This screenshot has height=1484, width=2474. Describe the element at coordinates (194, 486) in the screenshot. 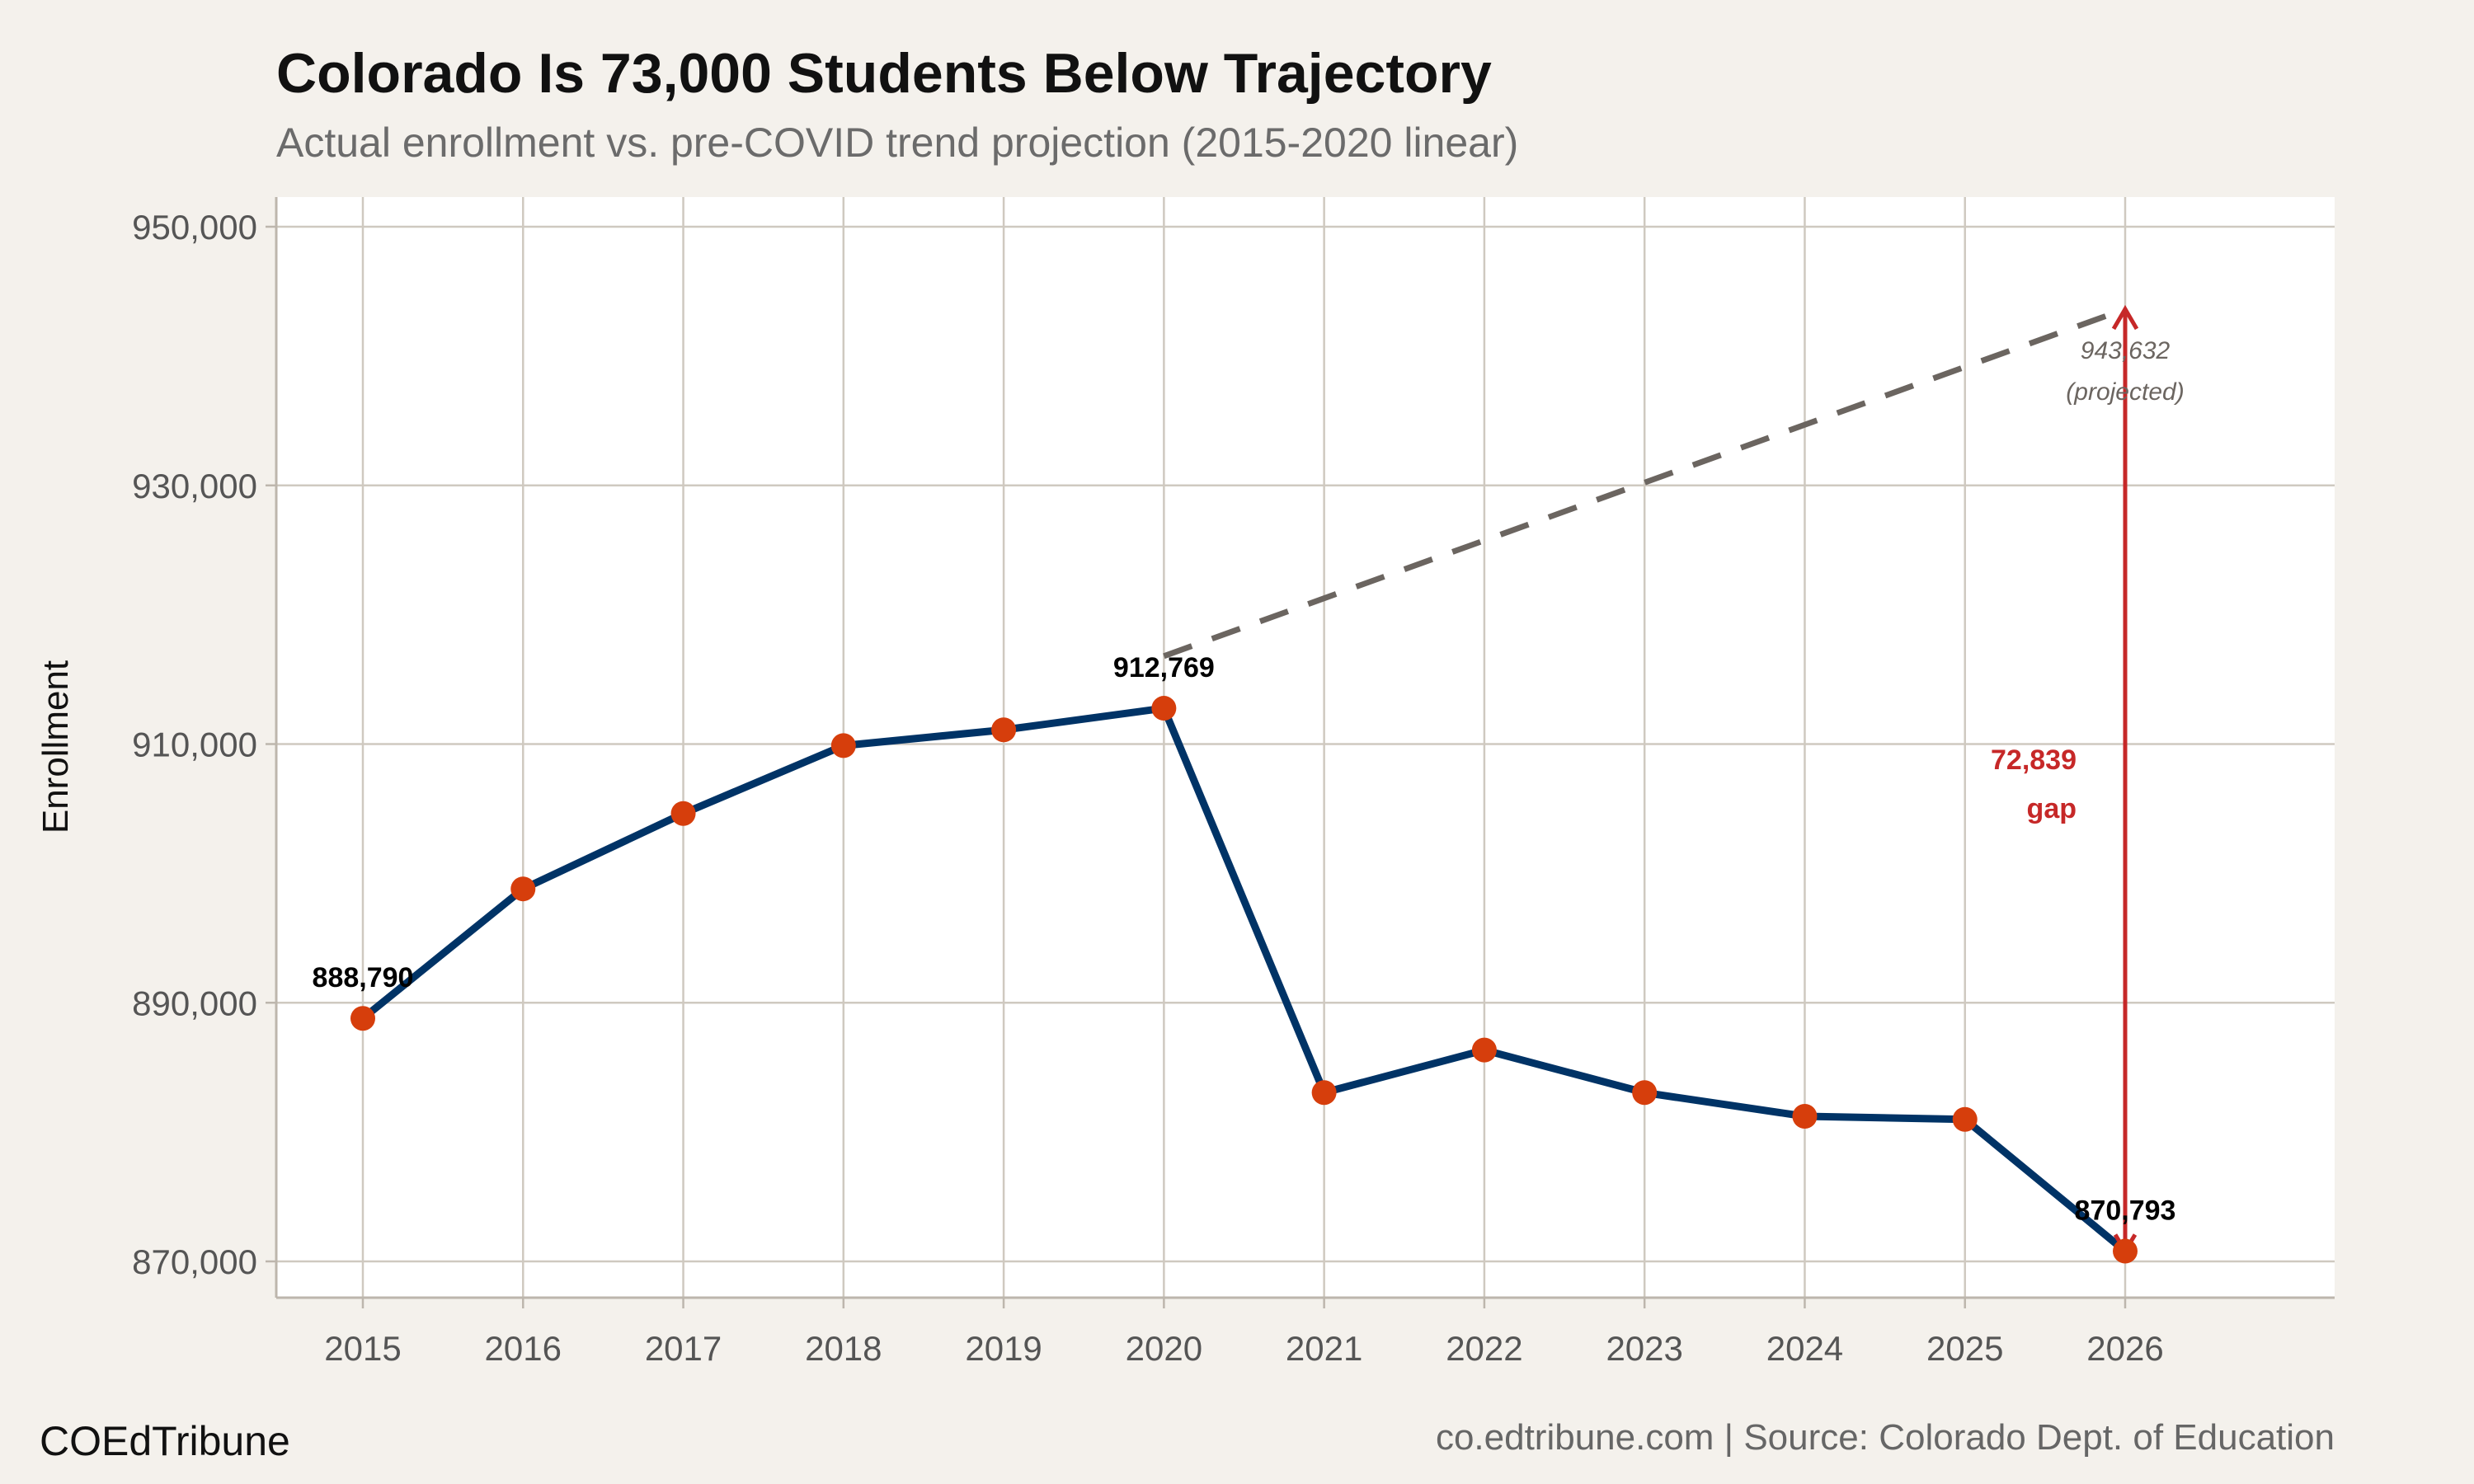

I see `y-tick-label: 930,000` at that location.